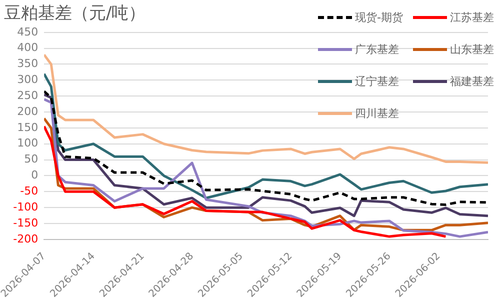 Image resolution: width=500 pixels, height=303 pixels. I want to click on y-tick-label: -100, so click(25, 207).